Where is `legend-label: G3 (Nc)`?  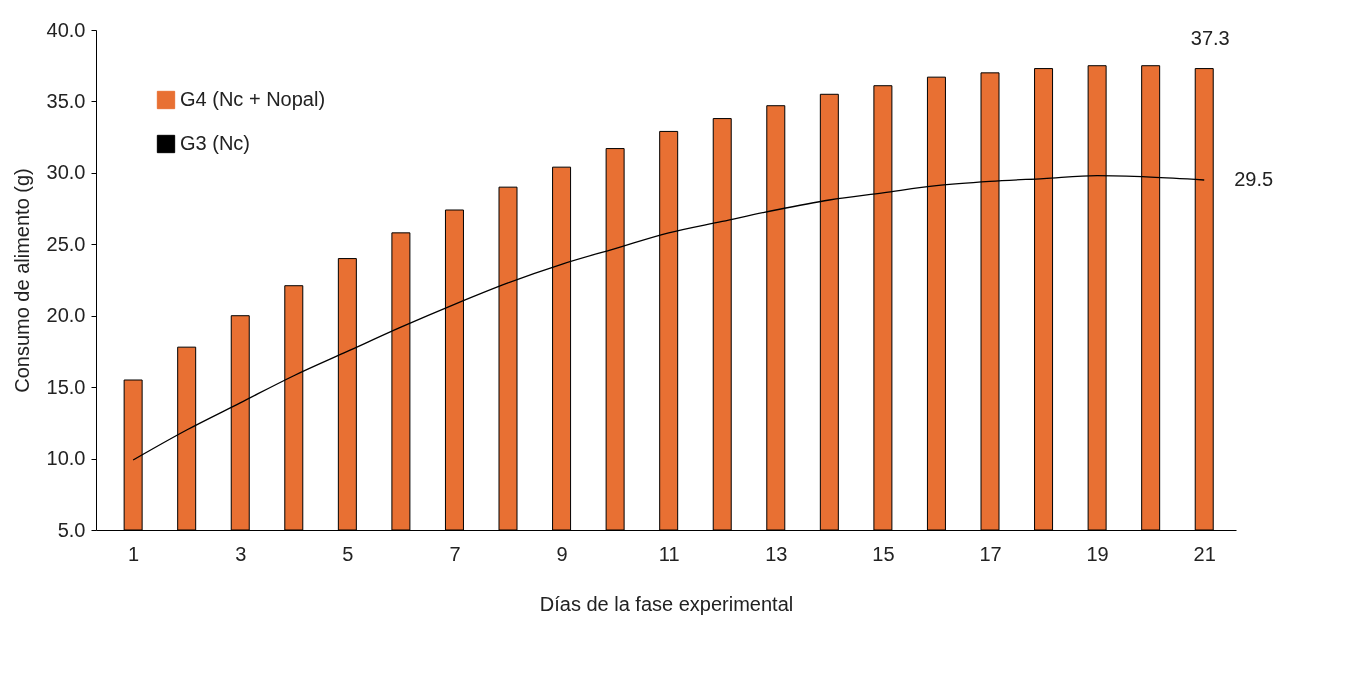
legend-label: G3 (Nc) is located at coordinates (215, 143).